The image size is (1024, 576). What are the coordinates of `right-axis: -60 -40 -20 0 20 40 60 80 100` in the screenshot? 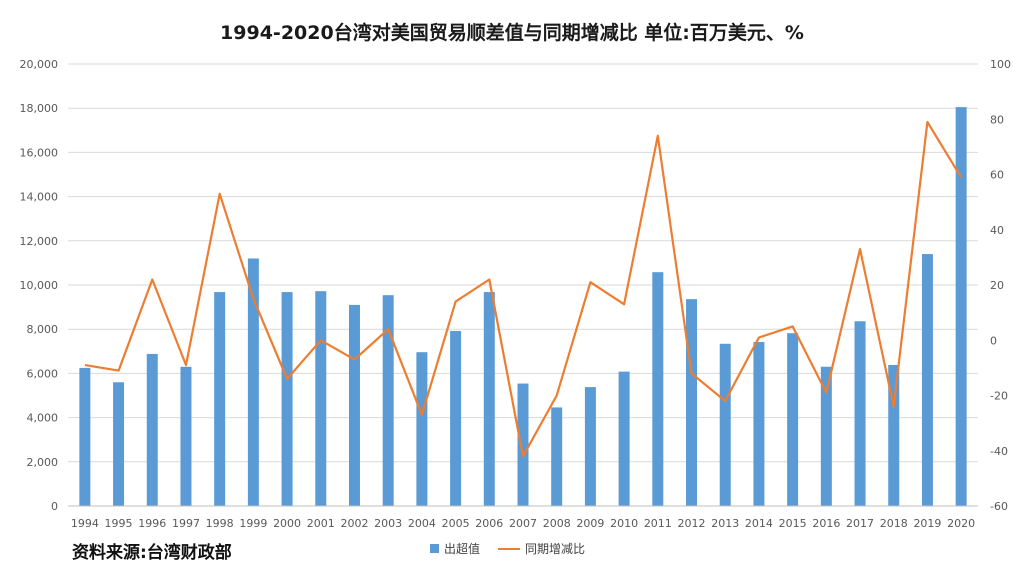 It's located at (1000, 285).